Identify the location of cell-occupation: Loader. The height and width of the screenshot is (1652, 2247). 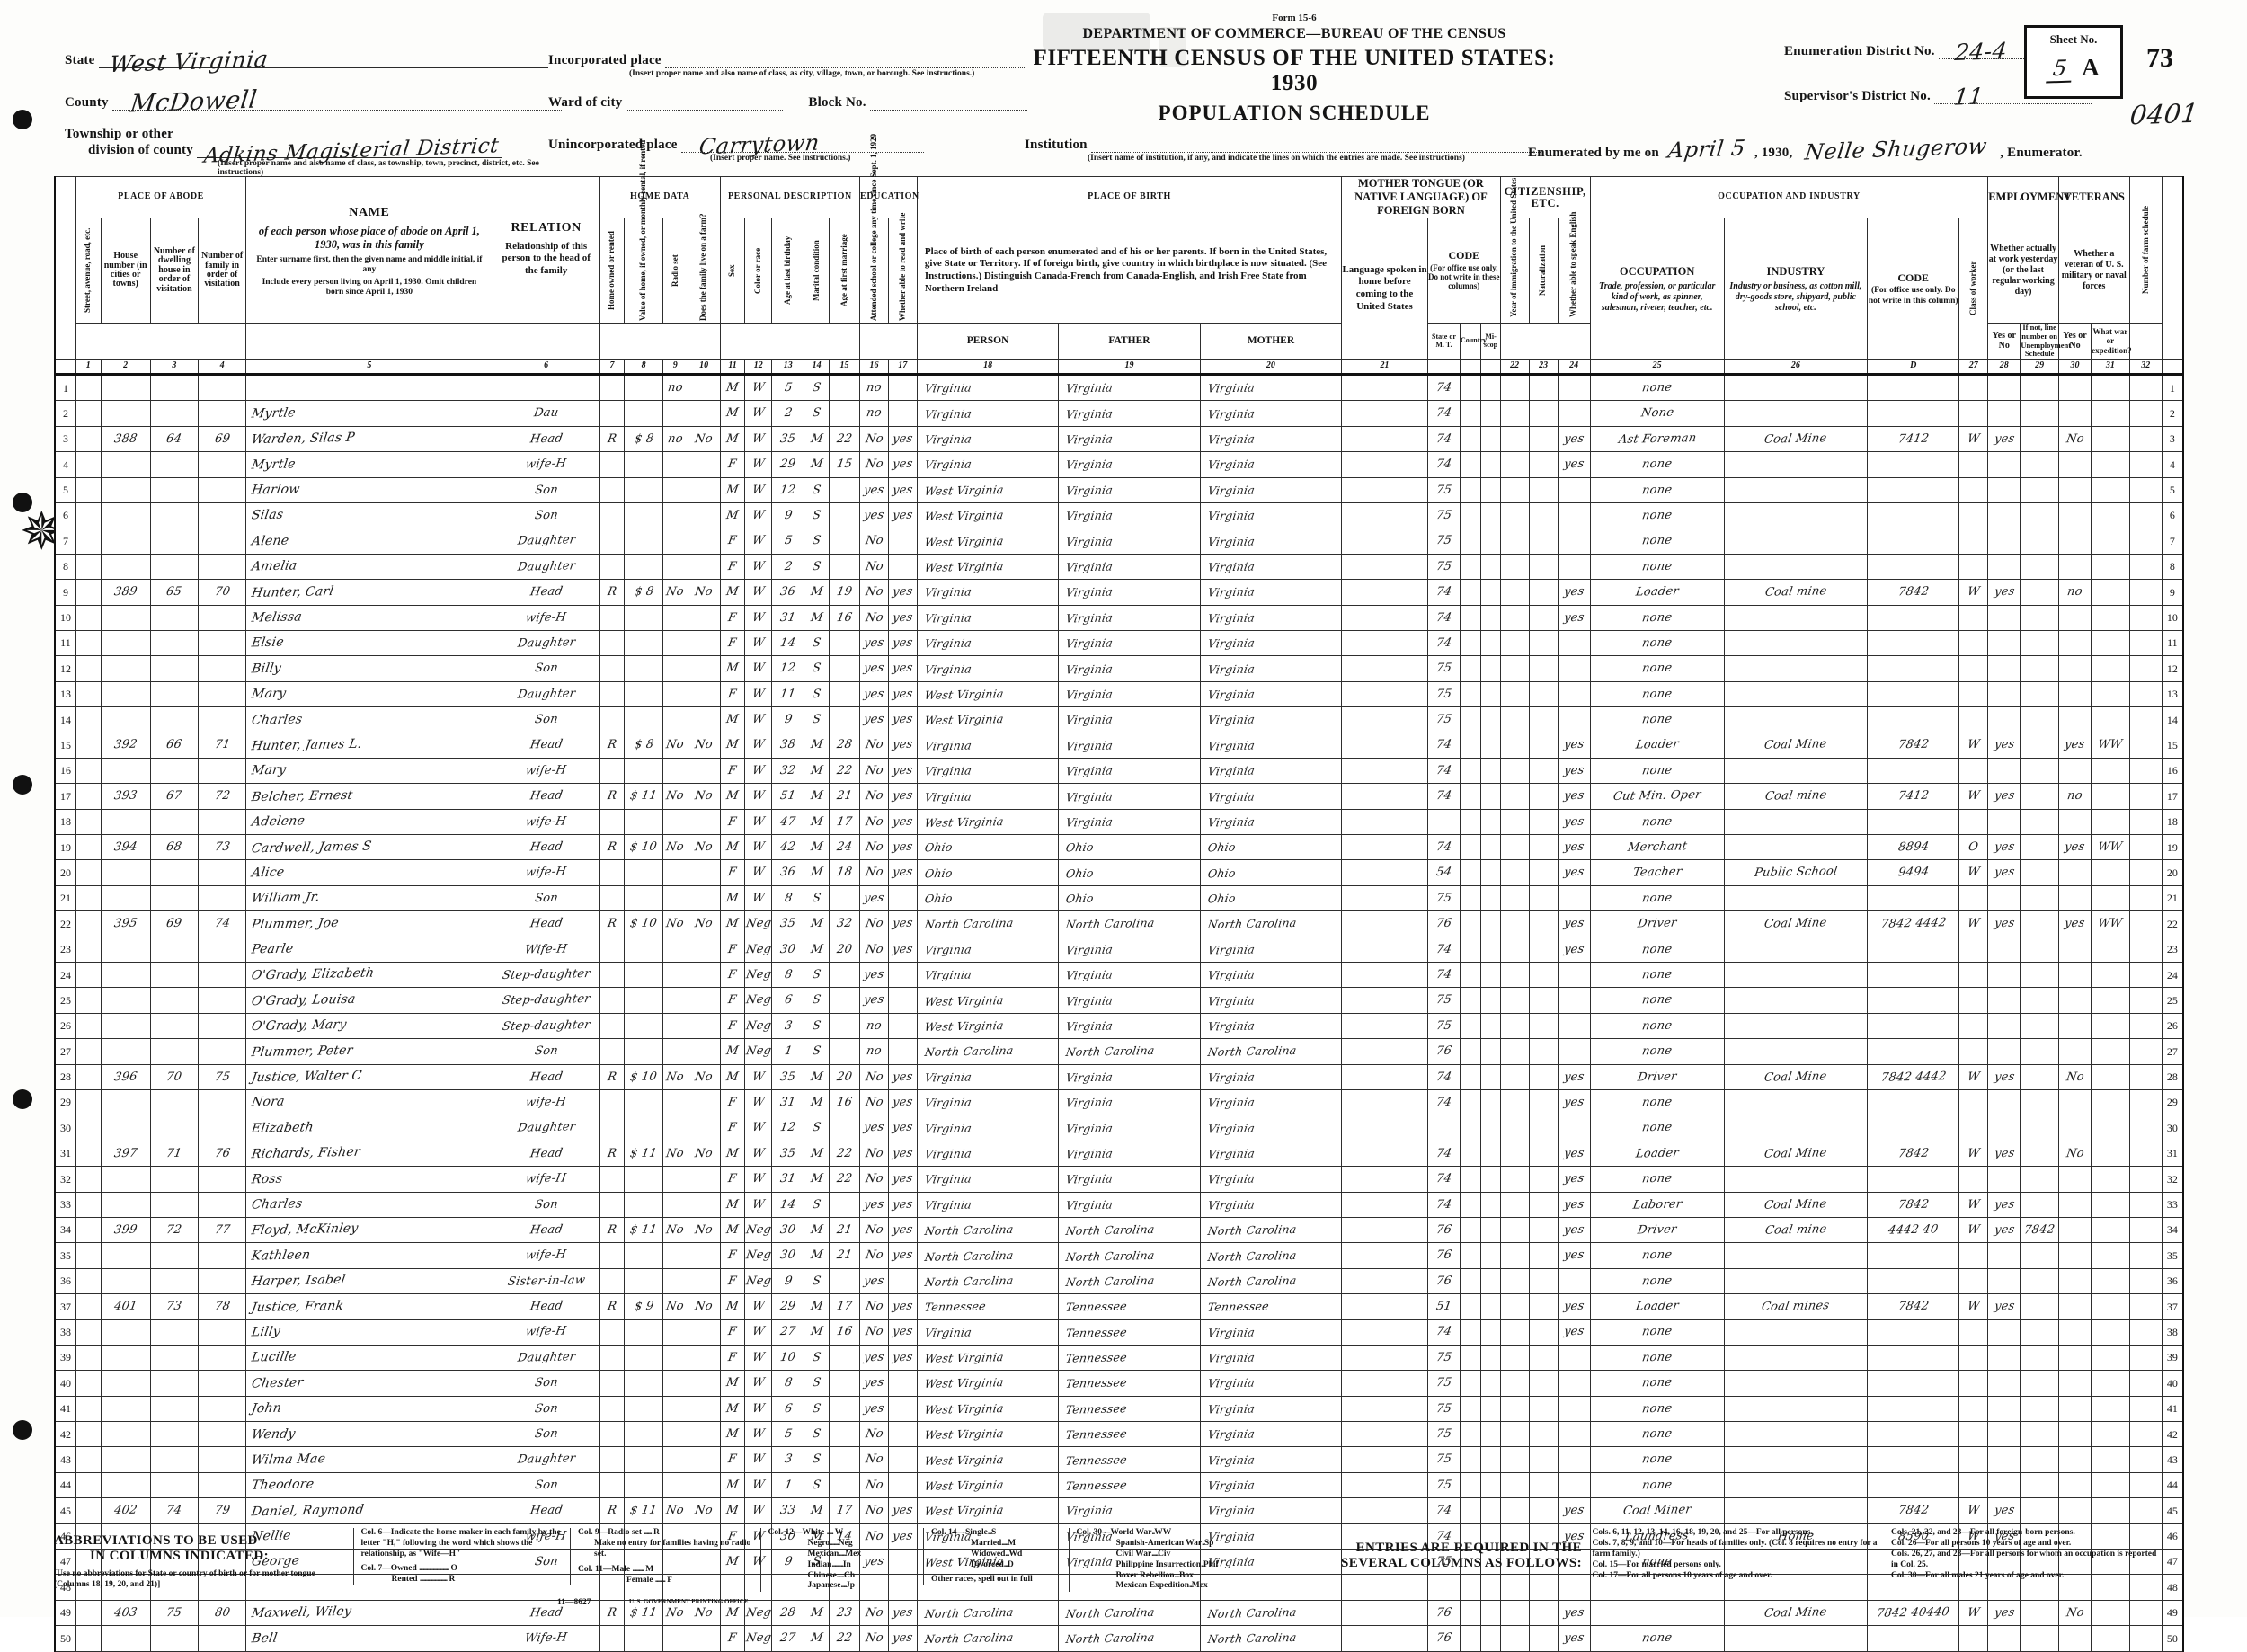
(1657, 592).